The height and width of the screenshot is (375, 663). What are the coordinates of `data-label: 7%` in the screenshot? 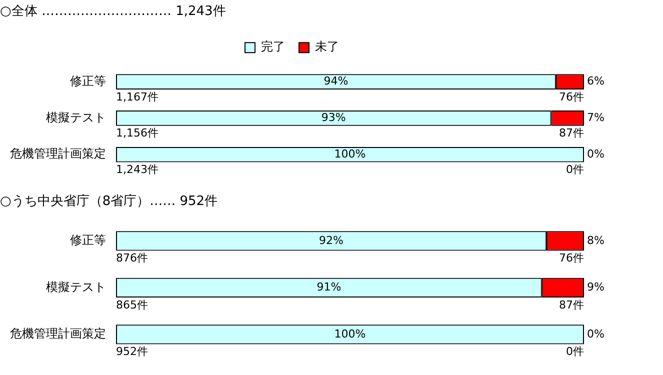 It's located at (595, 117).